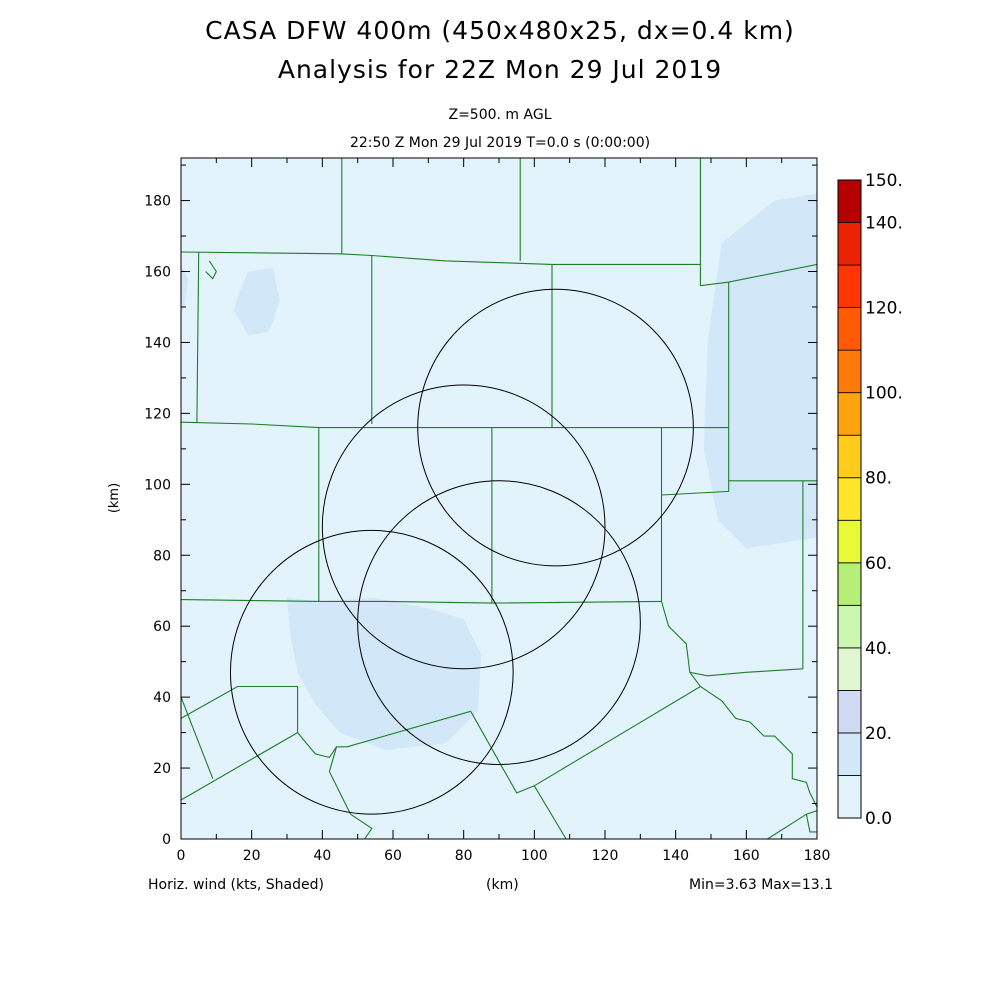 Image resolution: width=1000 pixels, height=1000 pixels. Describe the element at coordinates (878, 479) in the screenshot. I see `colorbar-label: 80.` at that location.